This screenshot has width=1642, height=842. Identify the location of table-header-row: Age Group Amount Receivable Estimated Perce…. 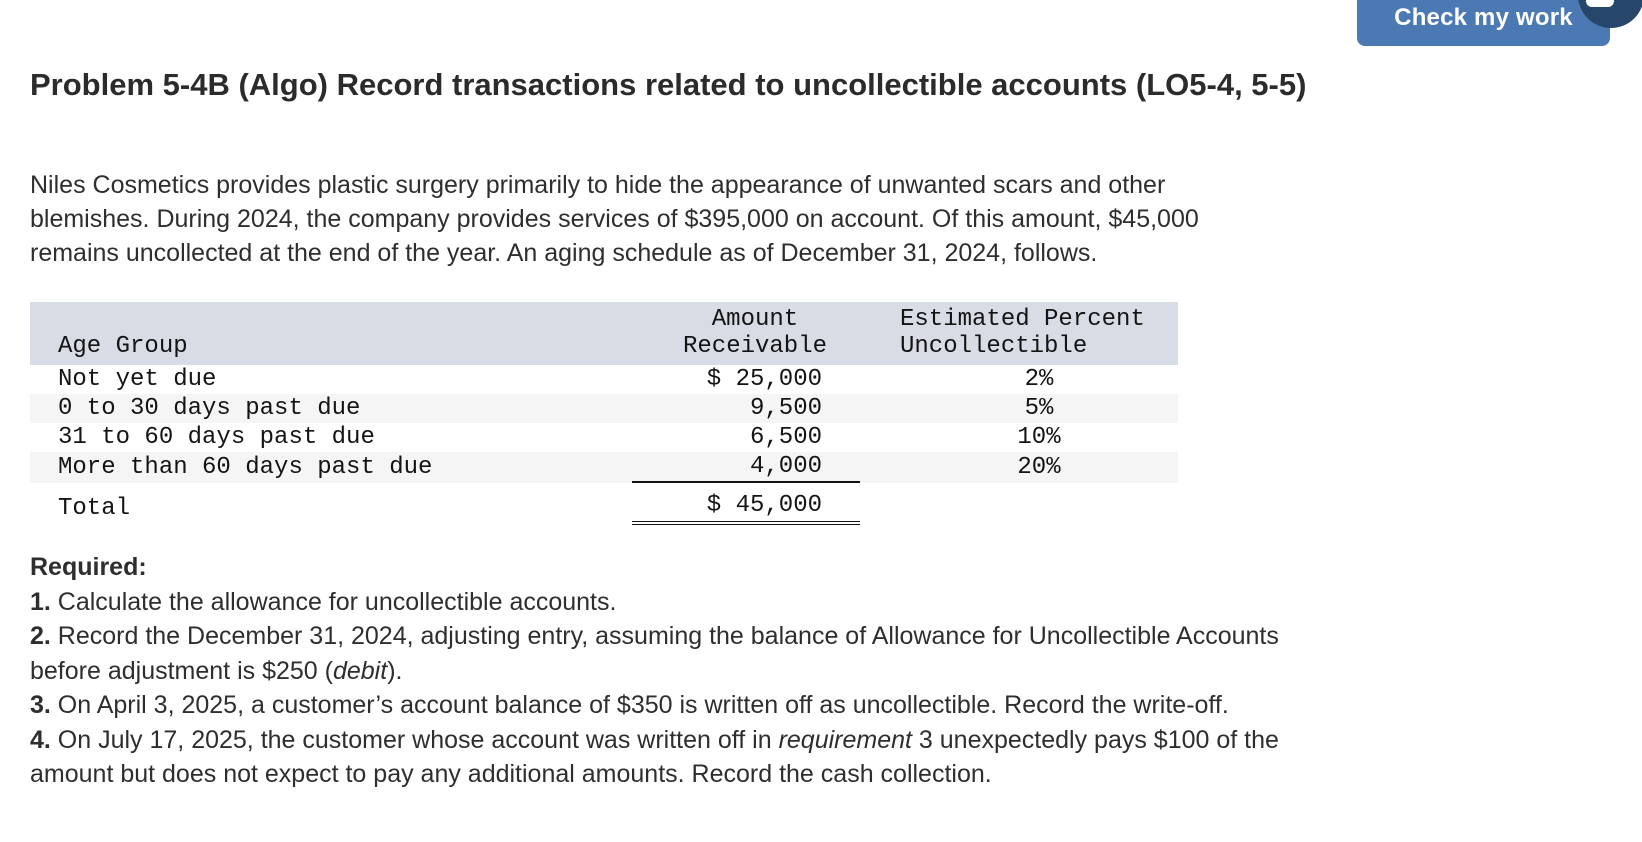
(604, 333).